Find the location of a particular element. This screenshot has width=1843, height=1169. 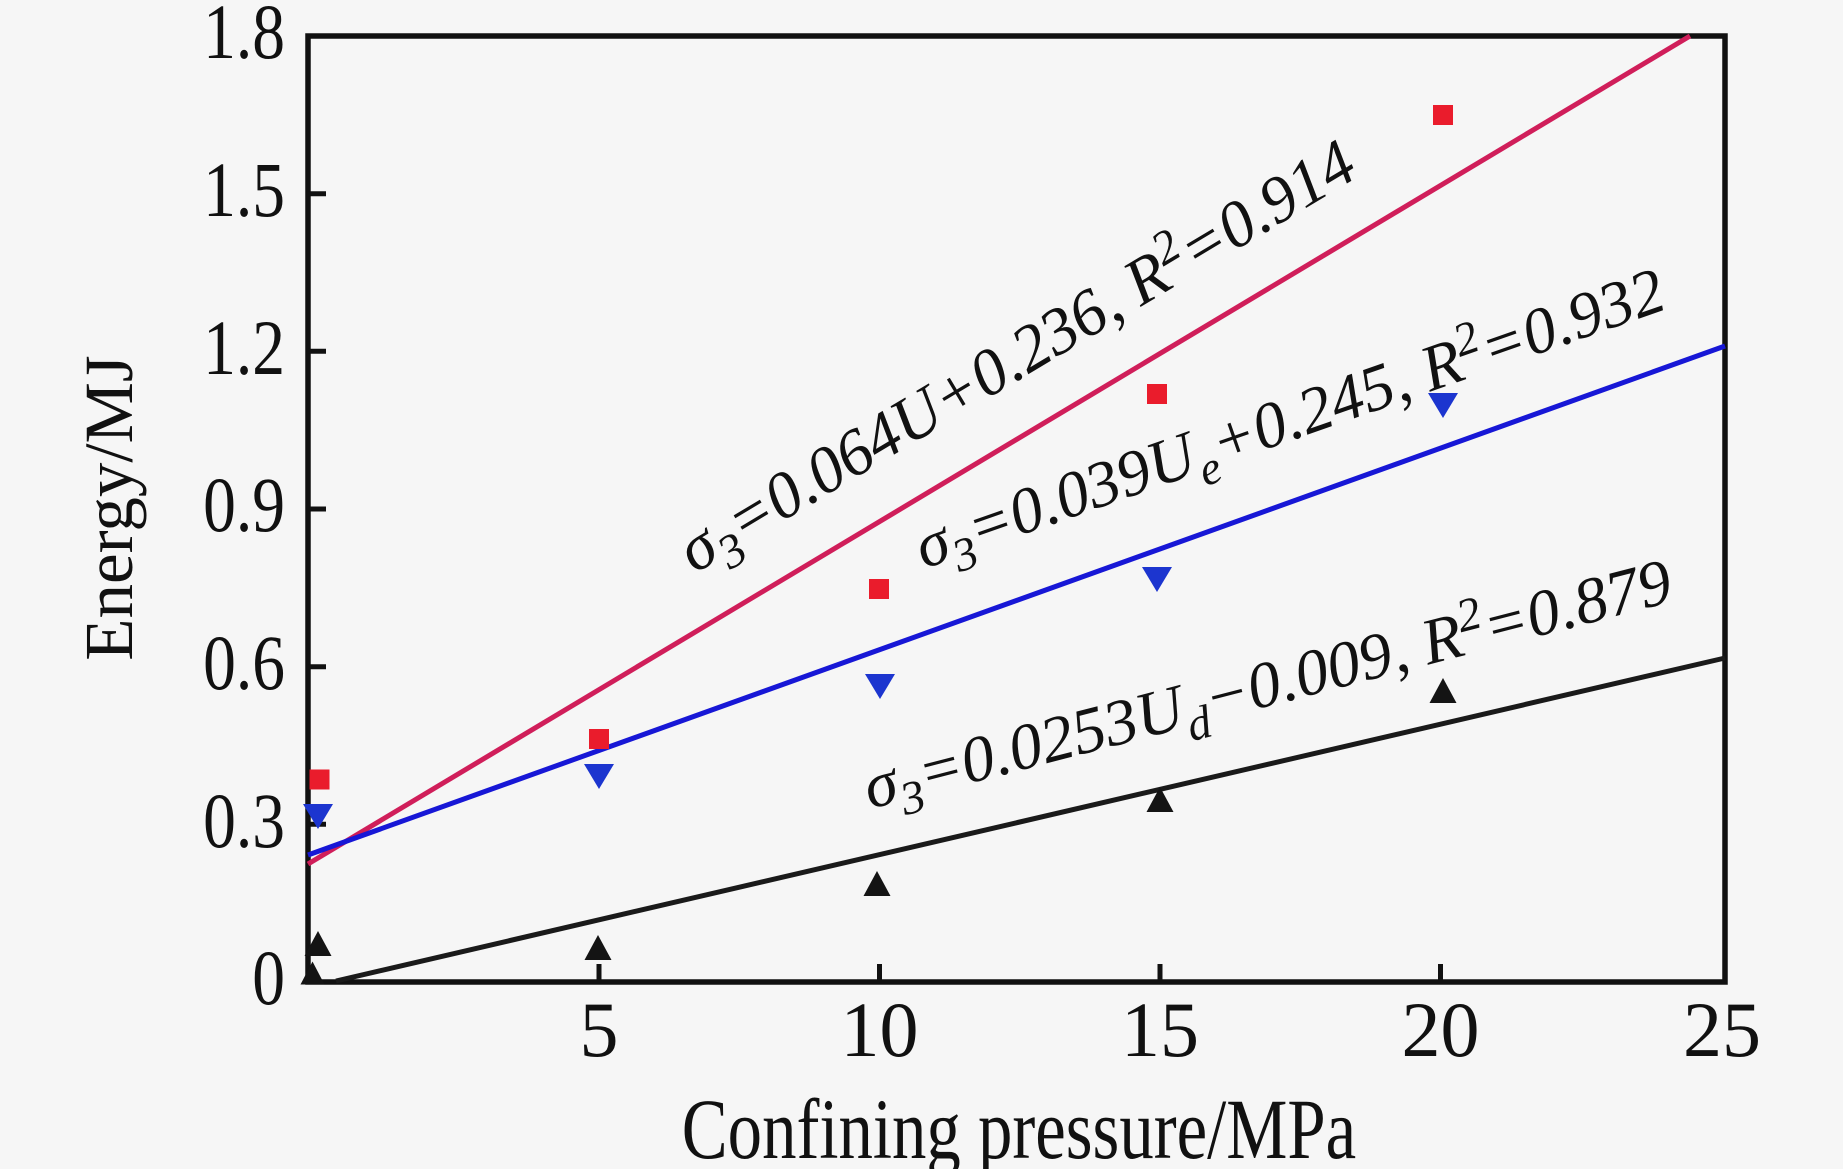

svg-text: 5 is located at coordinates (599, 1029).